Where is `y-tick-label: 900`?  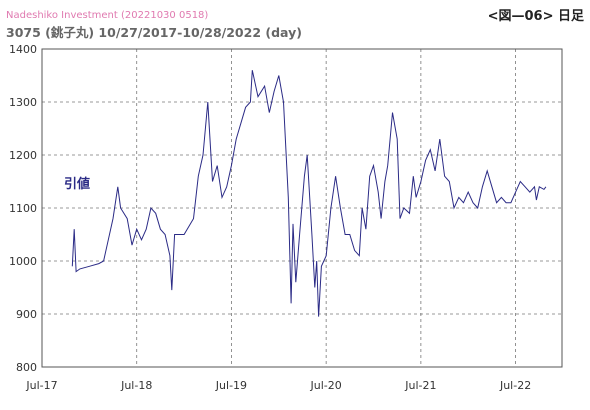 y-tick-label: 900 is located at coordinates (26, 314).